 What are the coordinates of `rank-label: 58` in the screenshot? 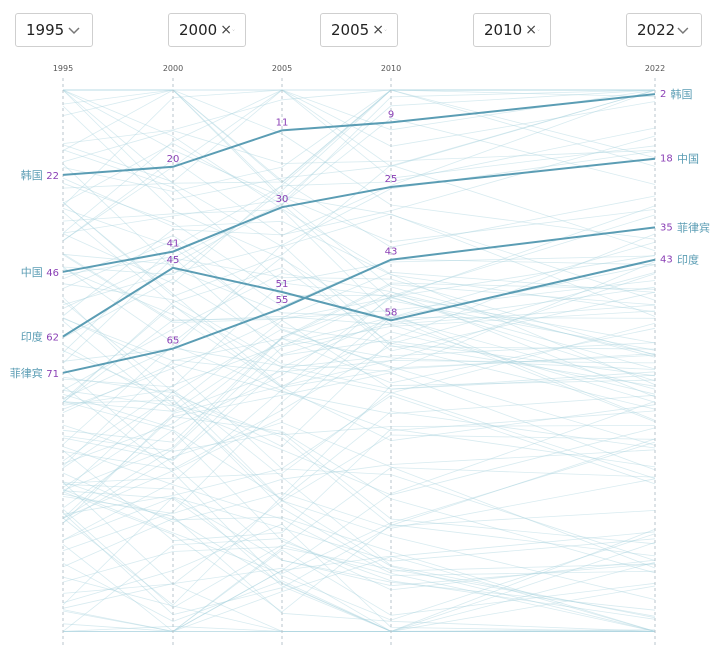 It's located at (391, 312).